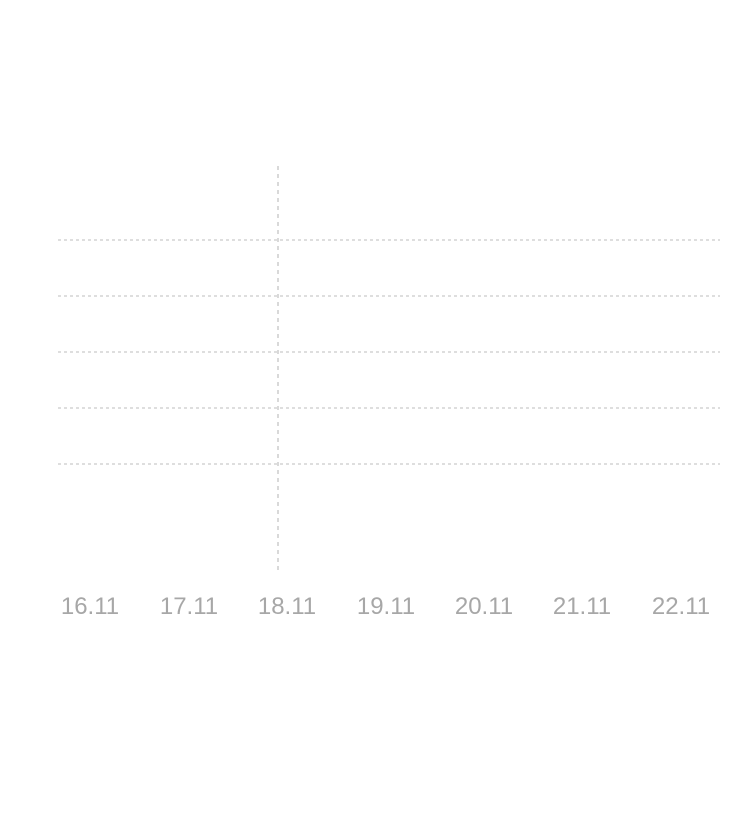 Image resolution: width=750 pixels, height=826 pixels. Describe the element at coordinates (681, 606) in the screenshot. I see `x-tick-label: 22.11` at that location.